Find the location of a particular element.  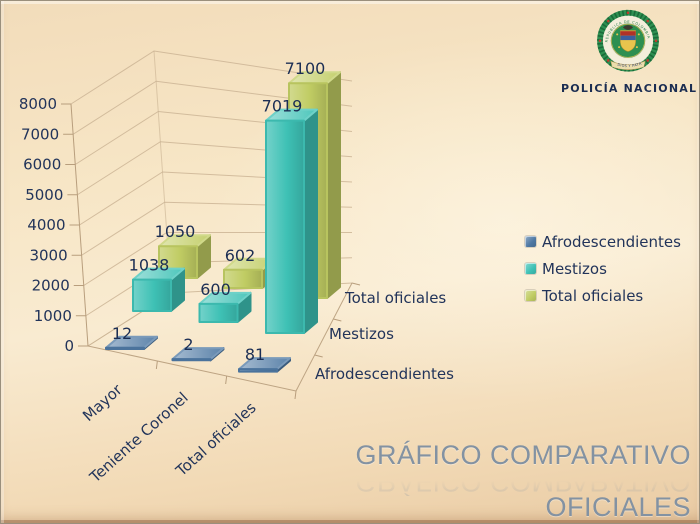

bar-Mestizos-Mayor is located at coordinates (158, 289).